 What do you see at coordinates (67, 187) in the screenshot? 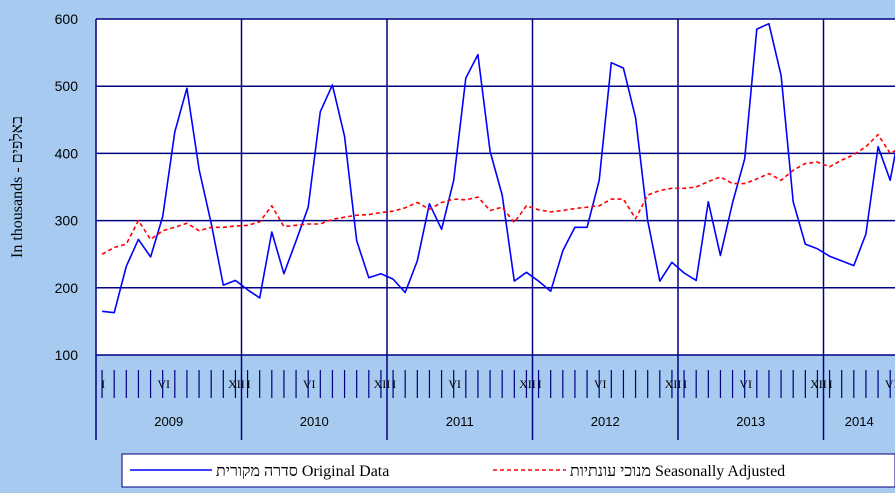
I see `y-ticks: 100 200 300 400 500 600` at bounding box center [67, 187].